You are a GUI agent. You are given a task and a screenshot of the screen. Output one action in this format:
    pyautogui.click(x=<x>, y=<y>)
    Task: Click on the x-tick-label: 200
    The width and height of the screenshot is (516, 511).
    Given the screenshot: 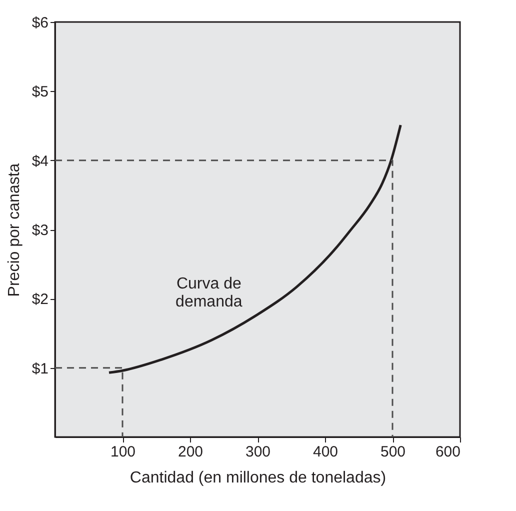 What is the action you would take?
    pyautogui.click(x=191, y=452)
    